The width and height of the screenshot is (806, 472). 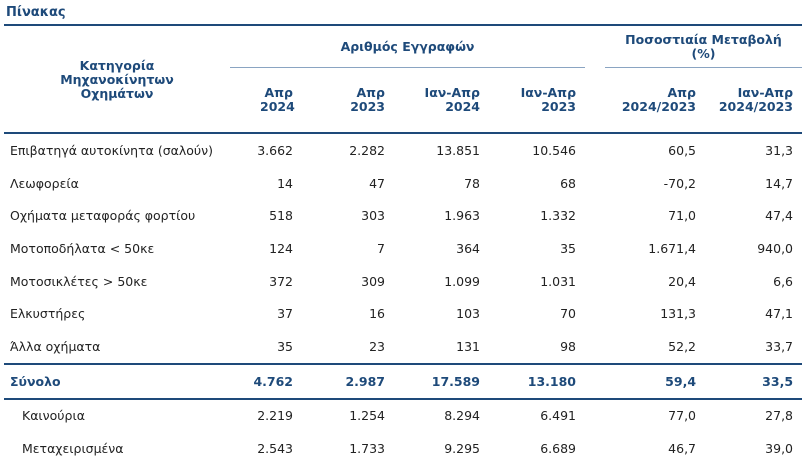 What do you see at coordinates (655, 381) in the screenshot?
I see `total-apr-change: 59,4` at bounding box center [655, 381].